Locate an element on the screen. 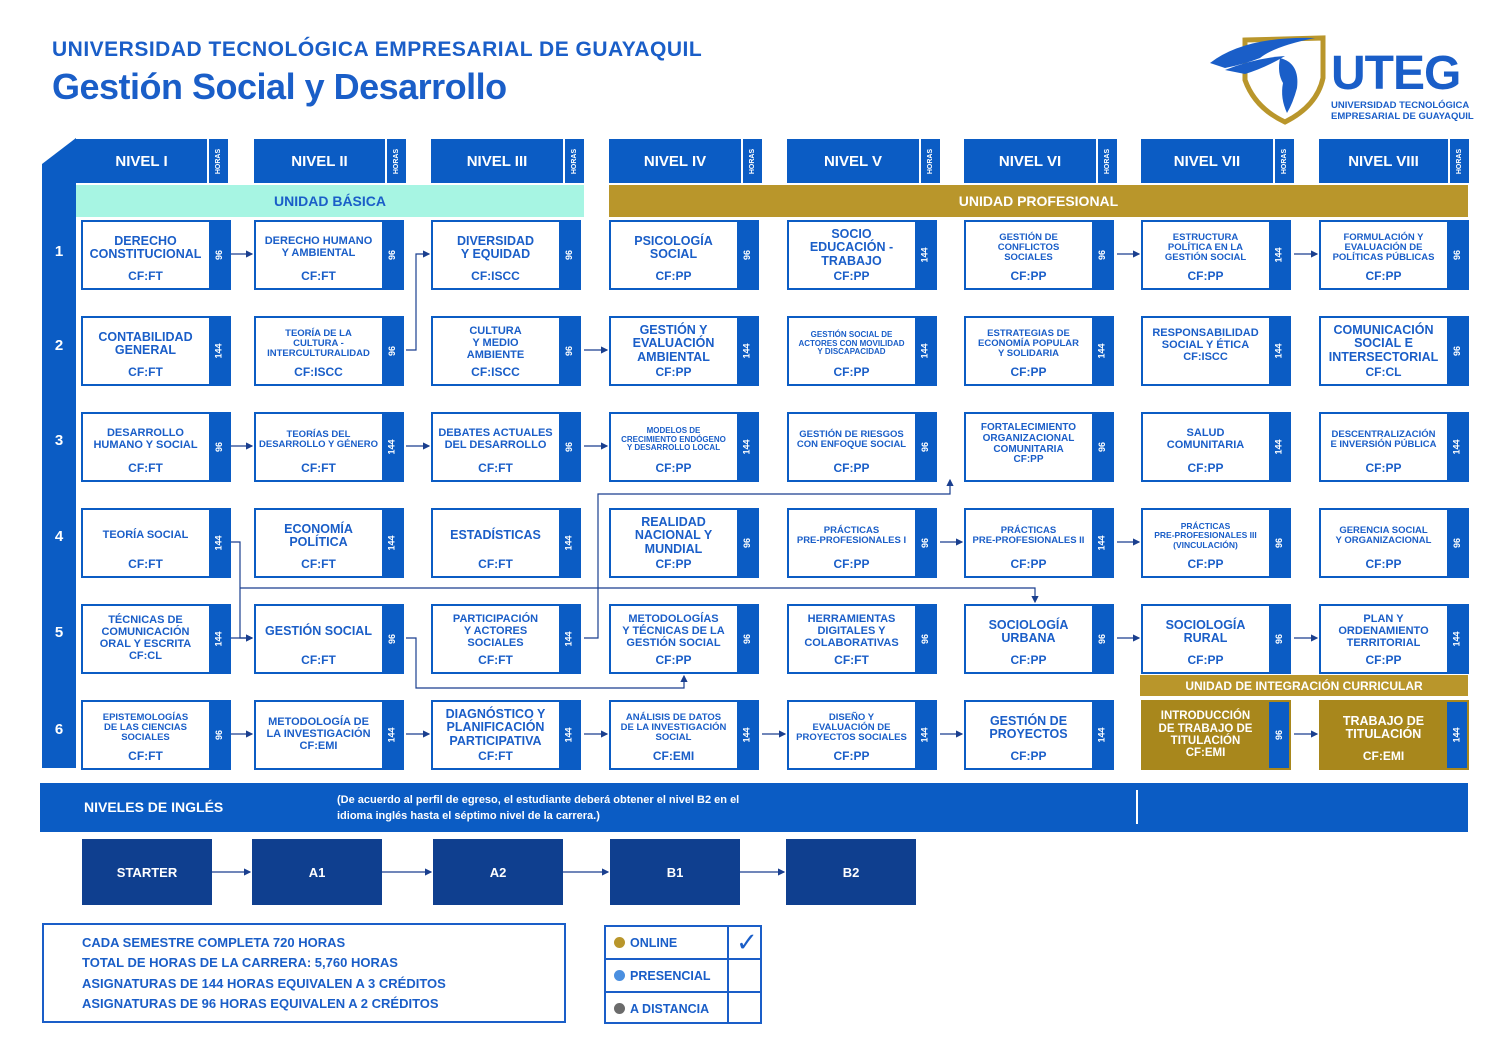  level-header-3: NIVEL III HORAS is located at coordinates (507, 161).